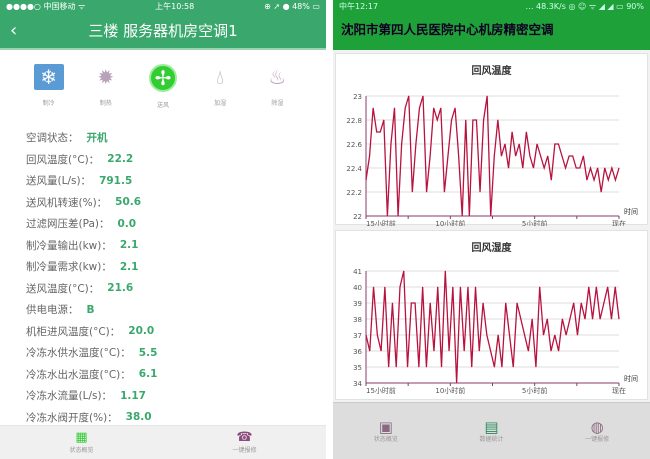 This screenshot has width=650, height=459. Describe the element at coordinates (491, 248) in the screenshot. I see `chart-title: 回风湿度` at that location.